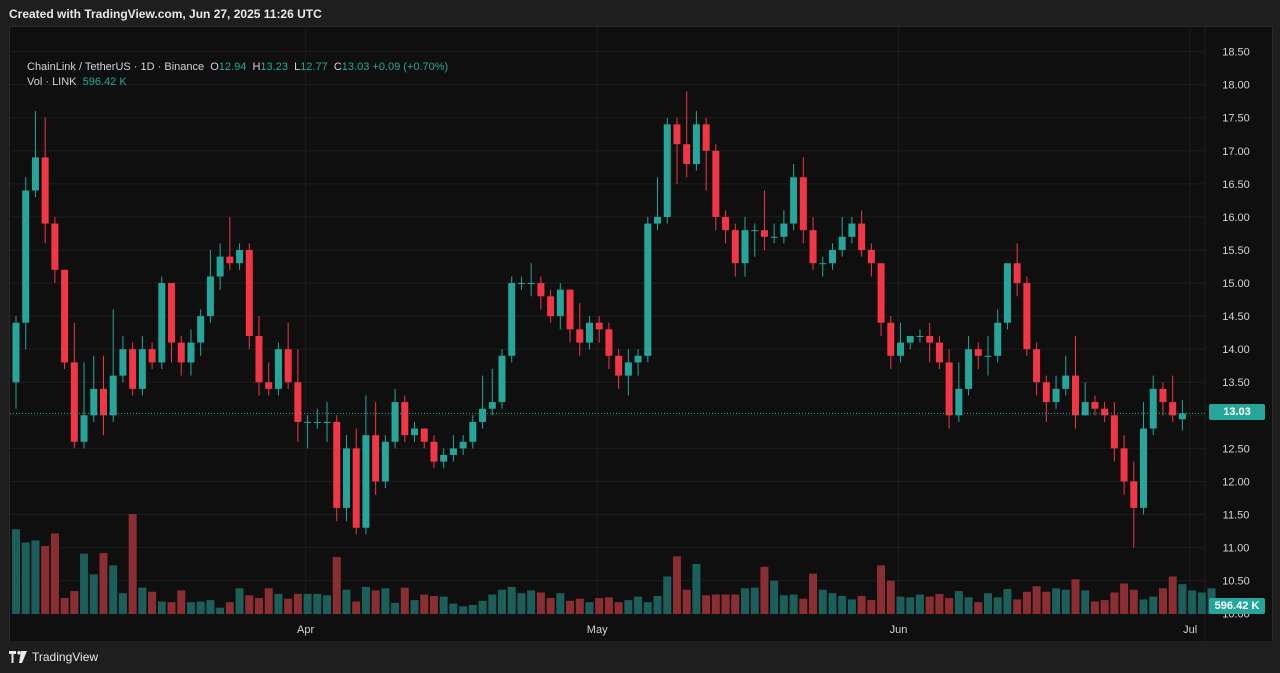  What do you see at coordinates (116, 67) in the screenshot?
I see `symbol-label: ChainLink / TetherUS · 1D · Binance` at bounding box center [116, 67].